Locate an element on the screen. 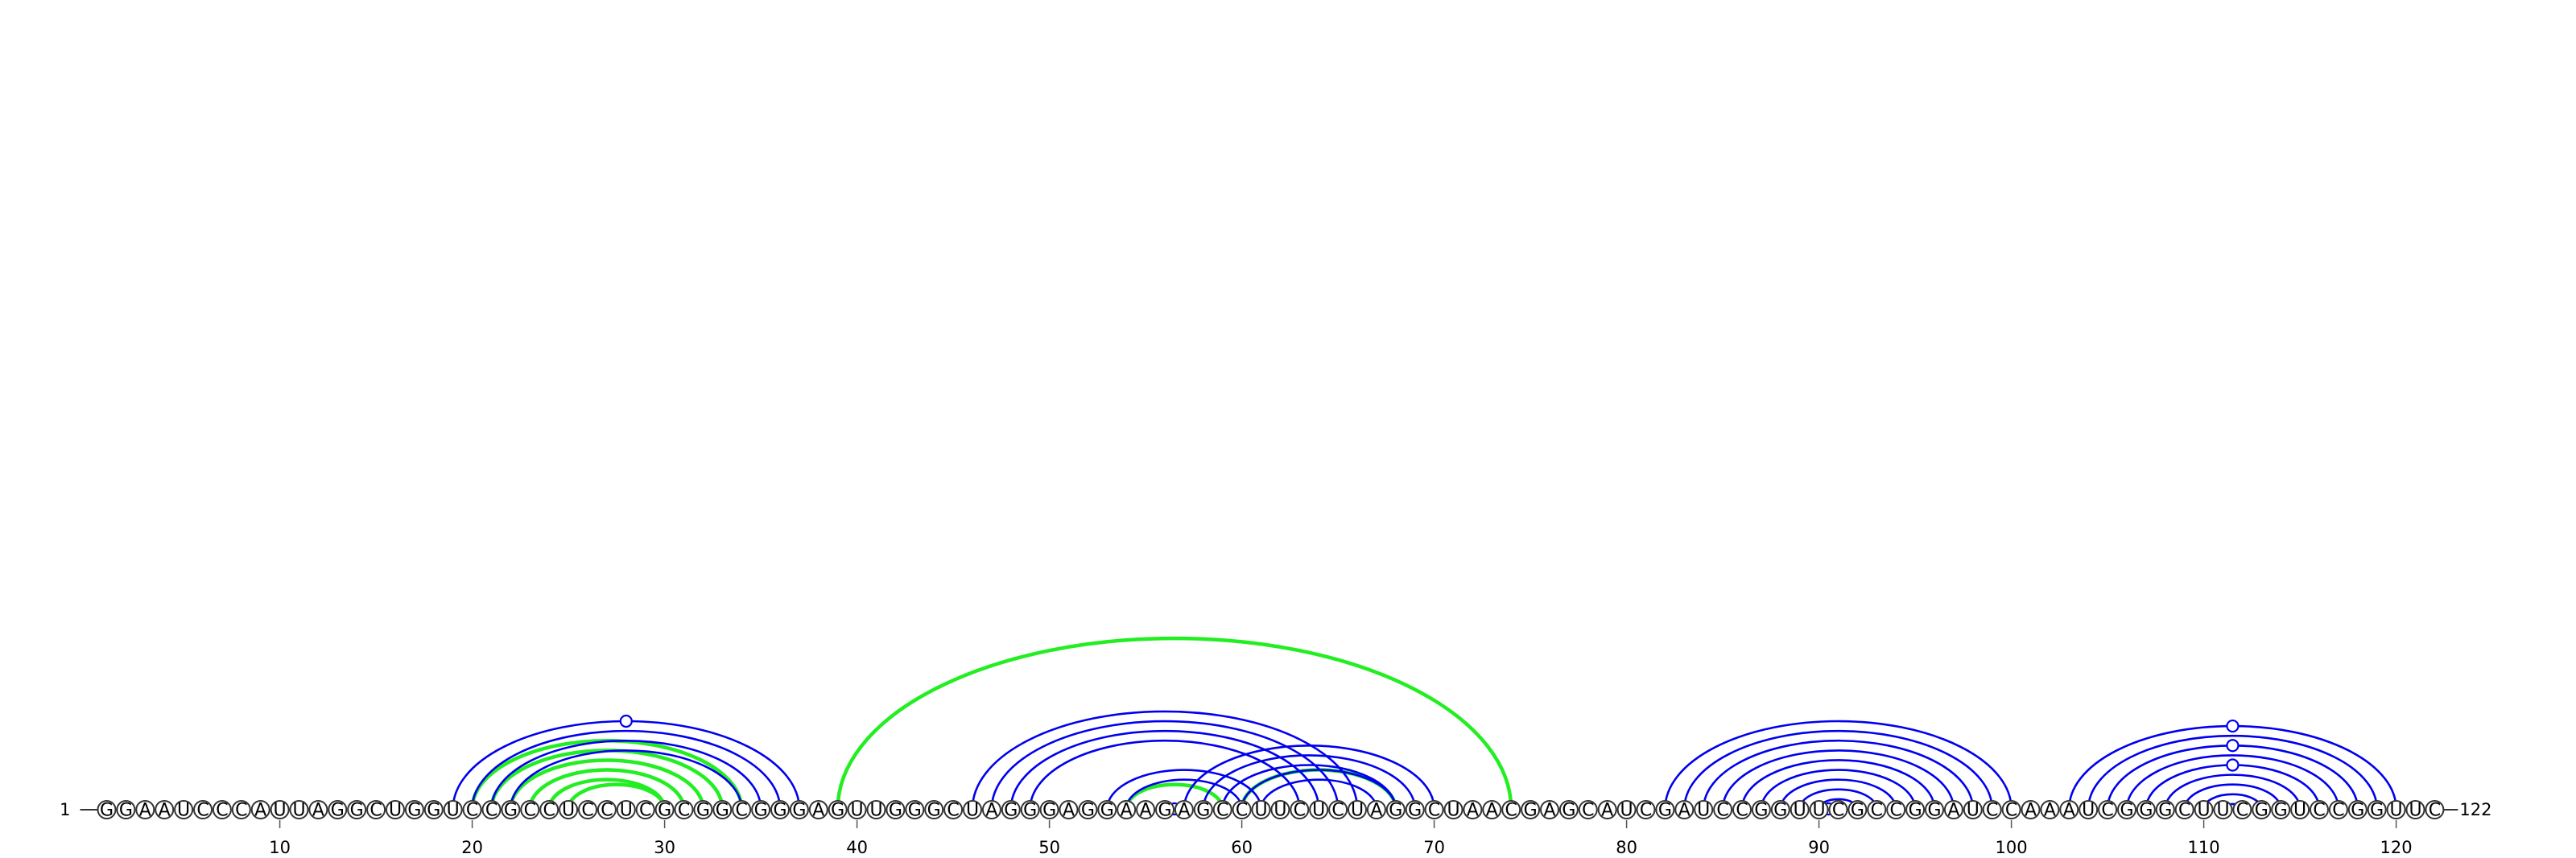  start-index-label: 1 is located at coordinates (65, 809).